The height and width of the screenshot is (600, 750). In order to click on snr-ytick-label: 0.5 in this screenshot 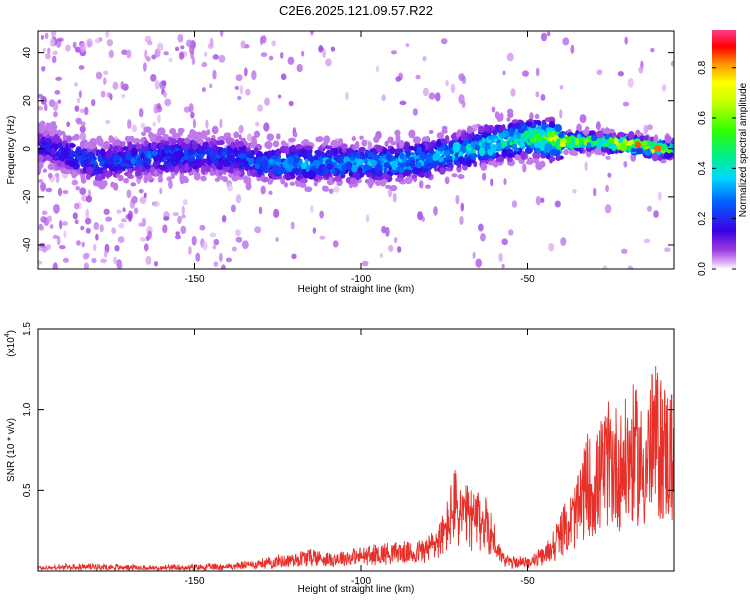, I will do `click(27, 490)`.